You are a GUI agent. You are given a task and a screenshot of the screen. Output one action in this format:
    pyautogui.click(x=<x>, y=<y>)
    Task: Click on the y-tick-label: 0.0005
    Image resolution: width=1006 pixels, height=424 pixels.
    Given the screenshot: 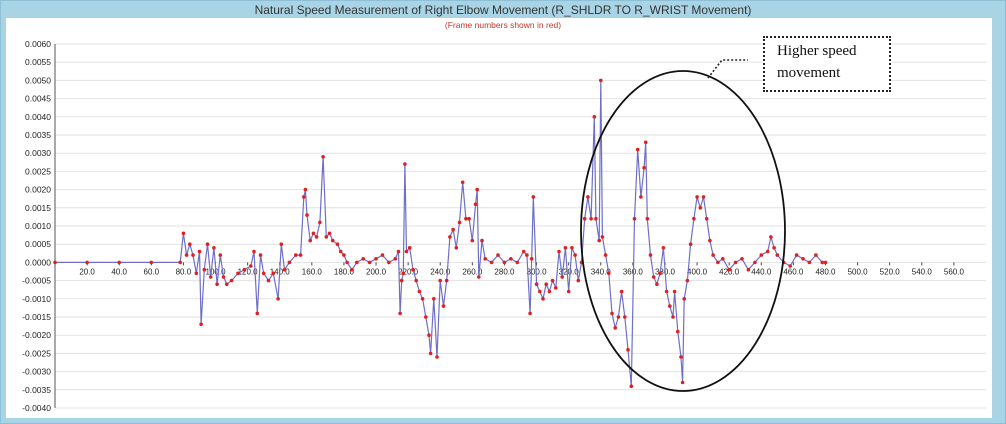 What is the action you would take?
    pyautogui.click(x=38, y=244)
    